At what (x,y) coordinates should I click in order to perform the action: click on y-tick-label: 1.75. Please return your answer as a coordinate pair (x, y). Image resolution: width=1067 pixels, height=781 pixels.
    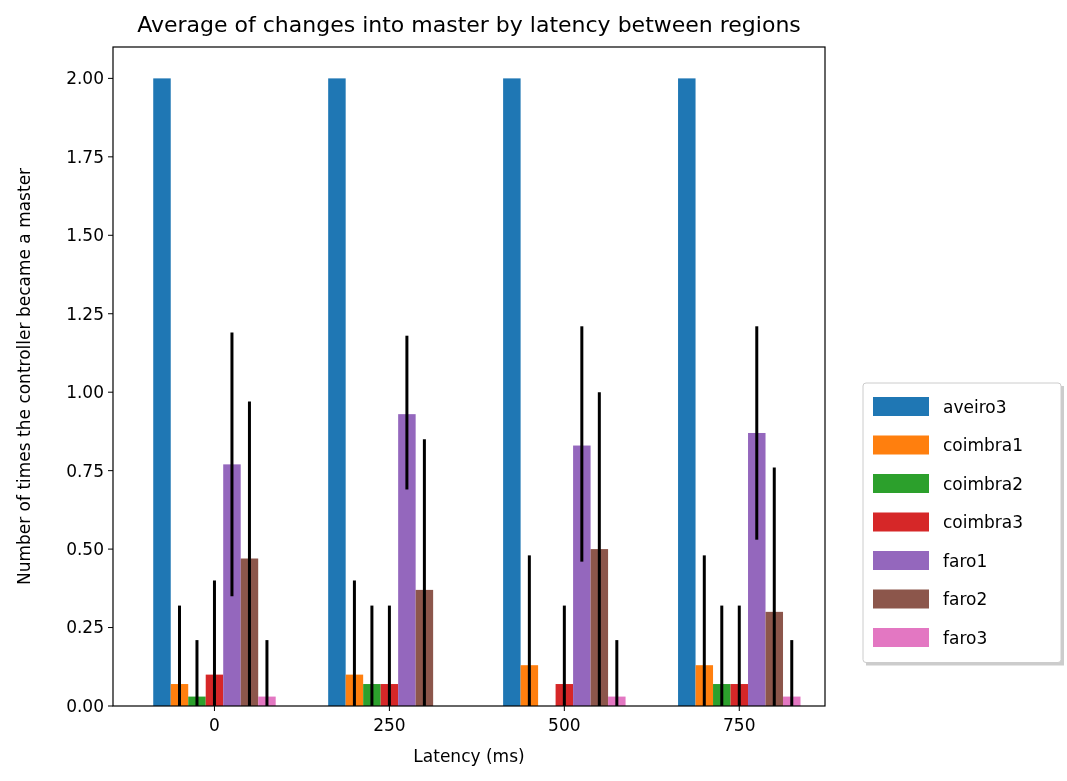
    Looking at the image, I should click on (85, 156).